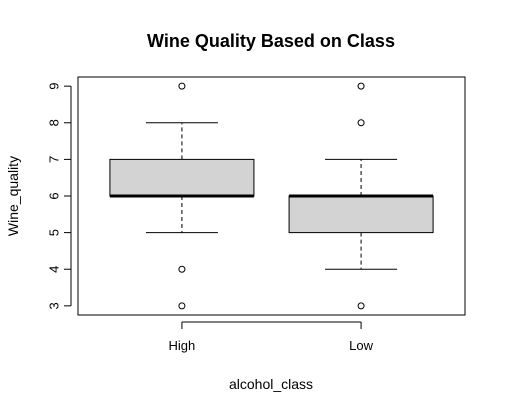  What do you see at coordinates (54, 122) in the screenshot?
I see `y-tick-label: 8` at bounding box center [54, 122].